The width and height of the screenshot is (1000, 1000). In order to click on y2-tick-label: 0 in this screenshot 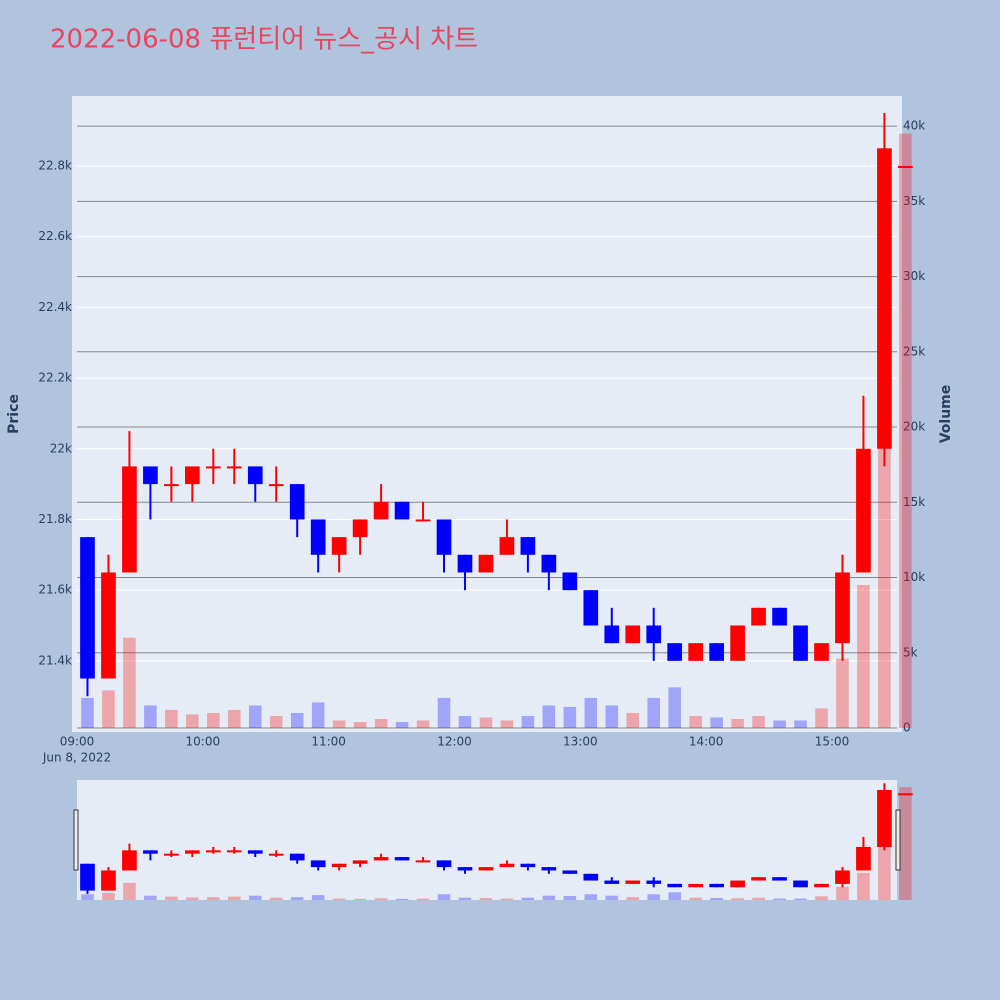, I will do `click(907, 728)`.